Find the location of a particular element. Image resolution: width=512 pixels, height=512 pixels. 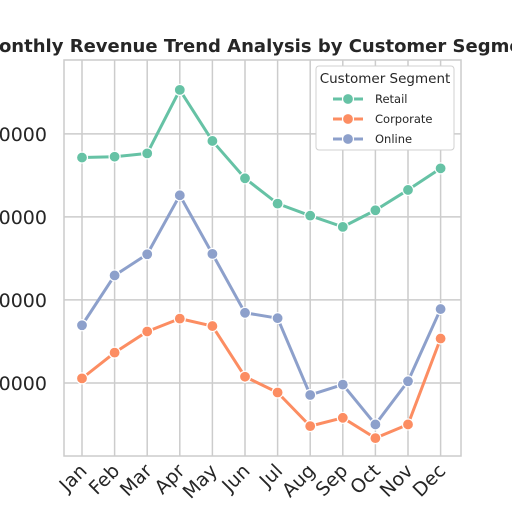

legend-box is located at coordinates (385, 108).